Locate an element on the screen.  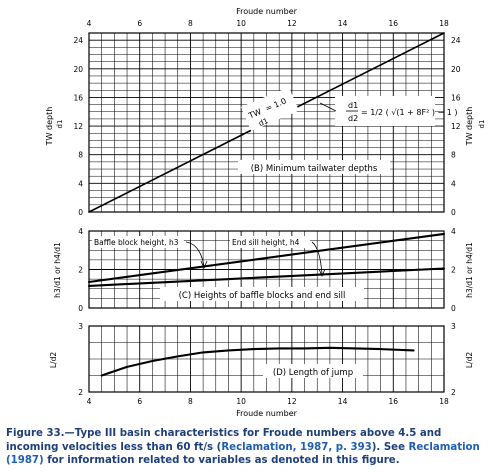
caption-ref1-link: Reclamation, 1987, p. 393 is located at coordinates (296, 447).